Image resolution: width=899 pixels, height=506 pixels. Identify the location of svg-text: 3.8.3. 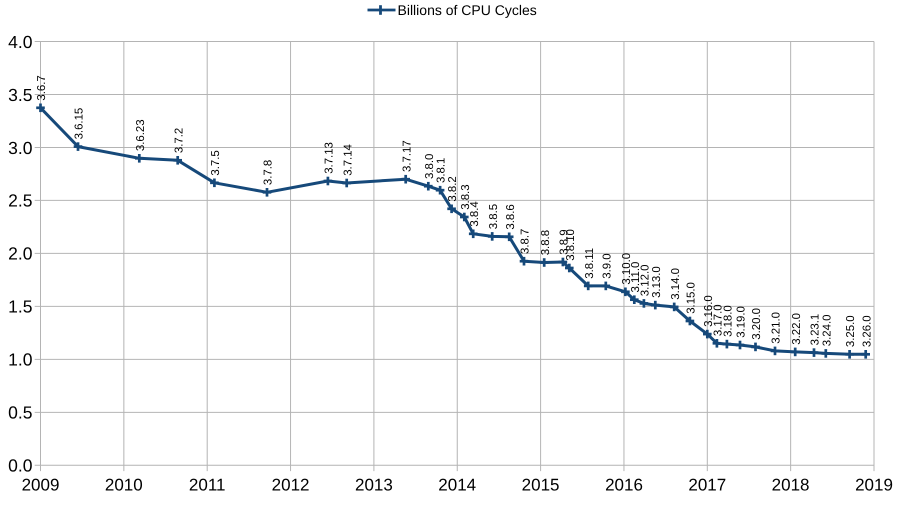
(466, 196).